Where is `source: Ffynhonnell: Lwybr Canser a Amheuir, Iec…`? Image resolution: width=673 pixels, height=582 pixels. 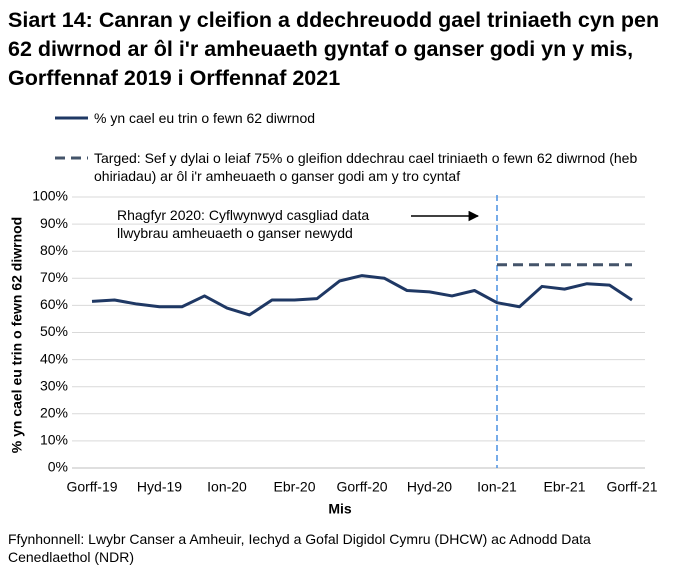
source: Ffynhonnell: Lwybr Canser a Amheuir, Iec… is located at coordinates (299, 548).